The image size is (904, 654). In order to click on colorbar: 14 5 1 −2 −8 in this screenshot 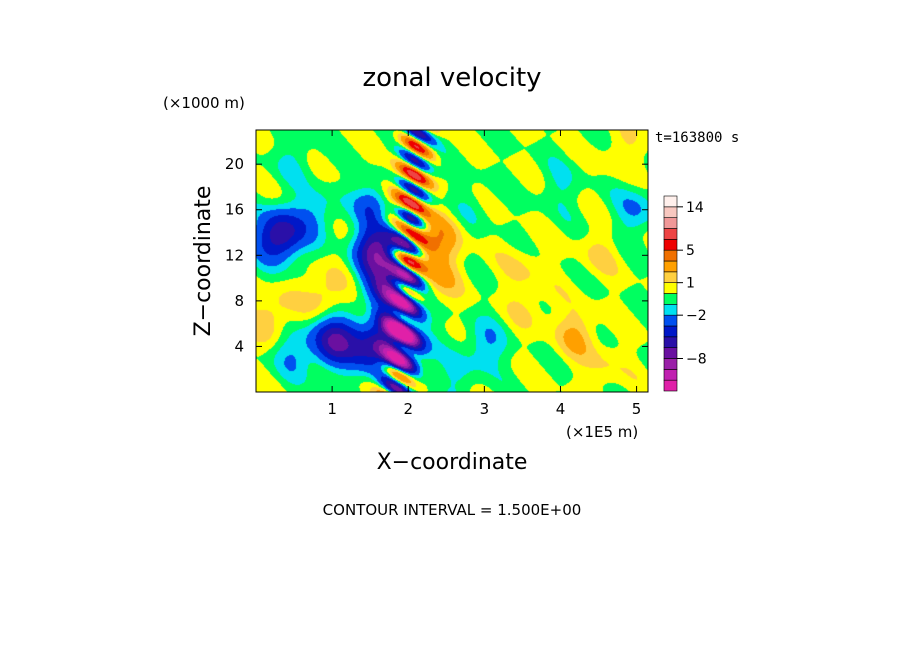, I will do `click(685, 293)`.